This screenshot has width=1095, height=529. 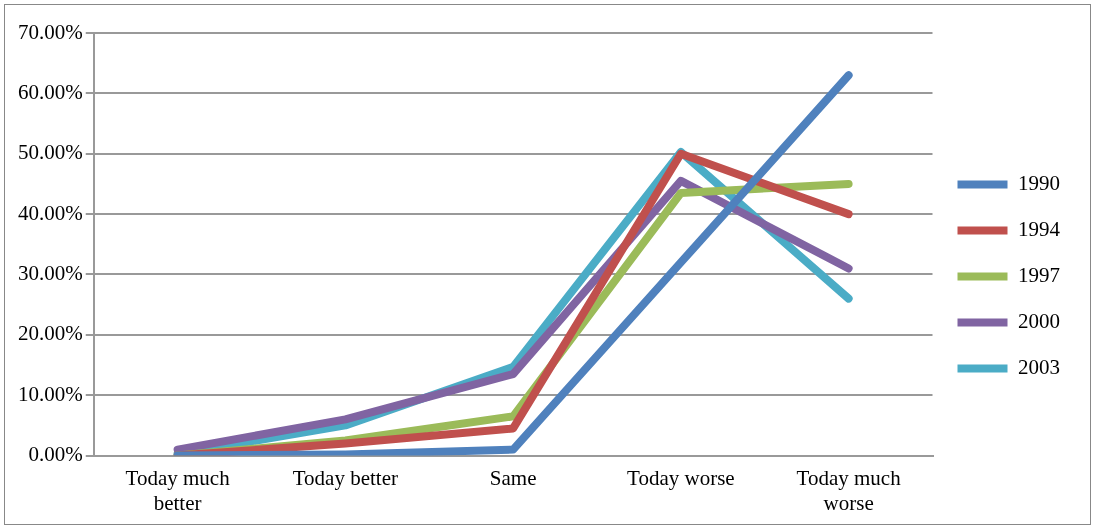 What do you see at coordinates (55, 454) in the screenshot?
I see `y-tick-label: 0.00%` at bounding box center [55, 454].